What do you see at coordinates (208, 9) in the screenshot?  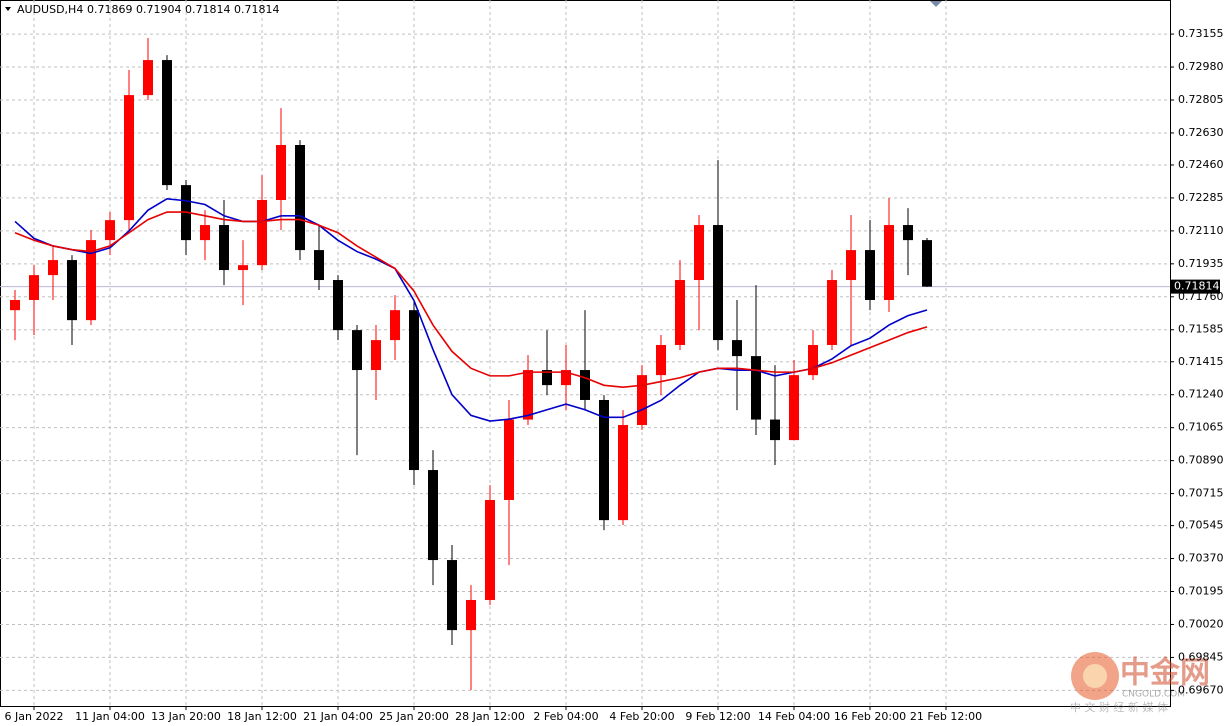 I see `ohlc-low: 0.71814` at bounding box center [208, 9].